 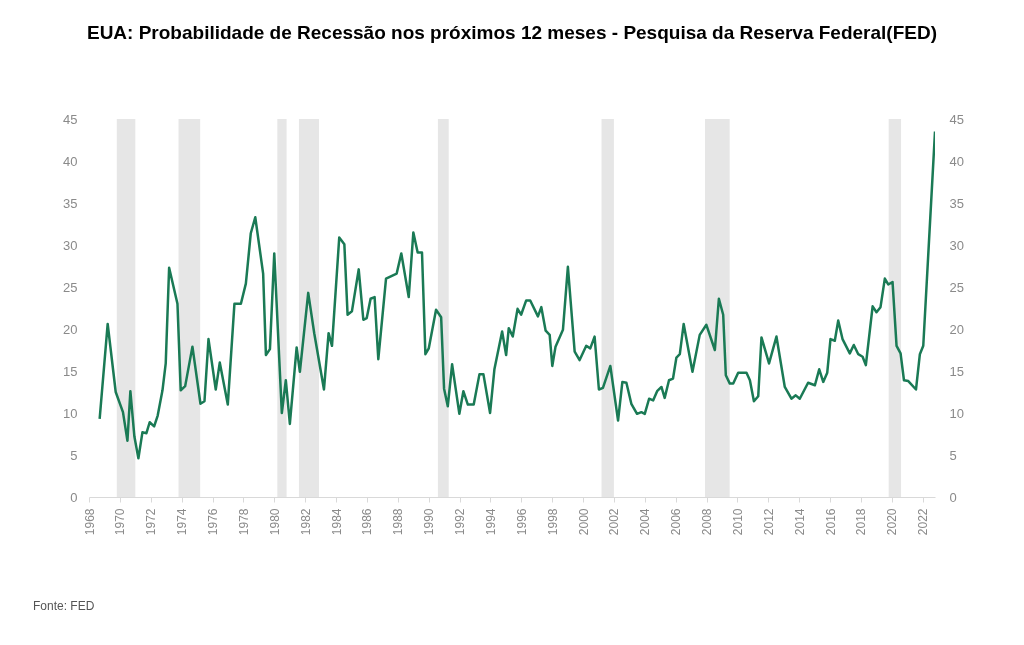 I want to click on y-tick-label: 0, so click(x=74, y=497).